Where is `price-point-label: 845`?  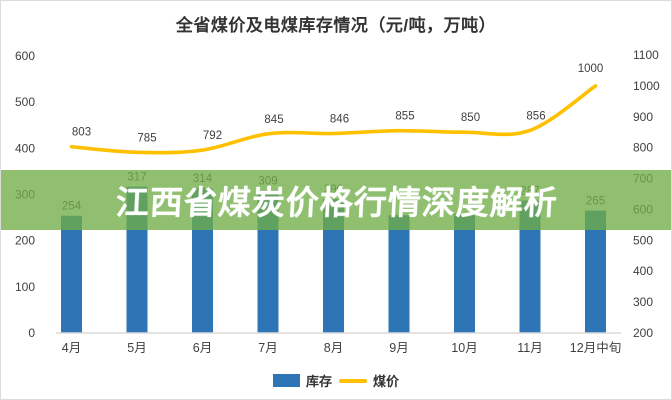 price-point-label: 845 is located at coordinates (273, 120).